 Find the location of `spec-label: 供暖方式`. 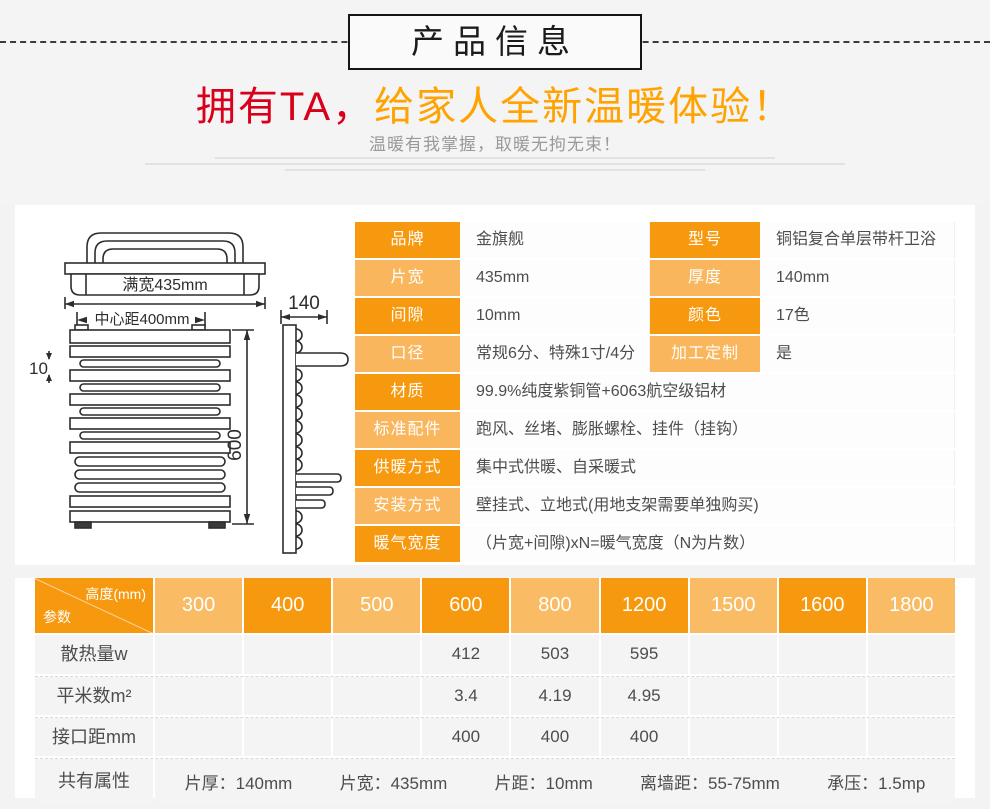

spec-label: 供暖方式 is located at coordinates (407, 468).